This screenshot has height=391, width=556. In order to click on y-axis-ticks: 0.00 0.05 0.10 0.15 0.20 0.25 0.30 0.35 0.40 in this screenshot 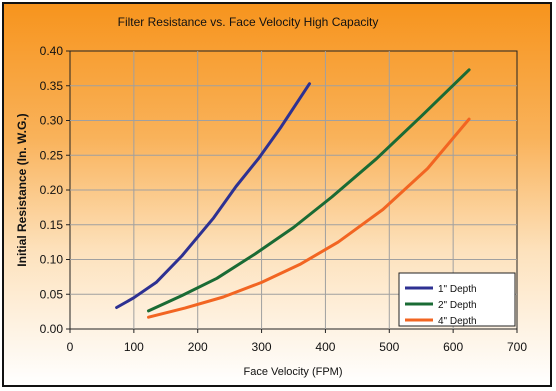, I will do `click(55, 190)`.